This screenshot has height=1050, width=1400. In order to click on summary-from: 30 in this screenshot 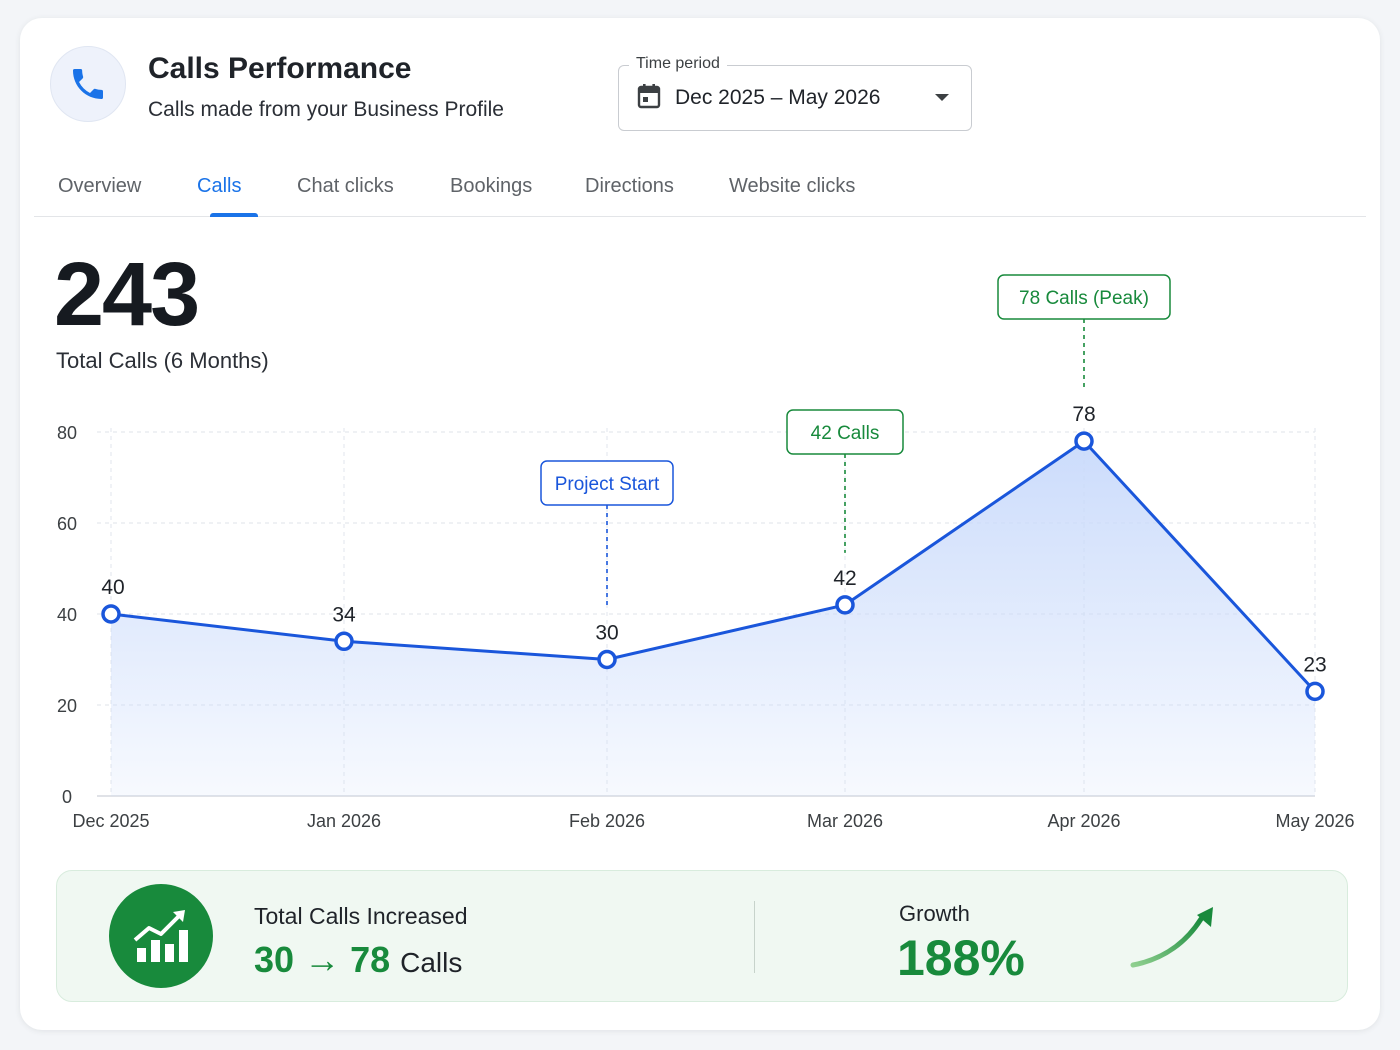, I will do `click(274, 959)`.